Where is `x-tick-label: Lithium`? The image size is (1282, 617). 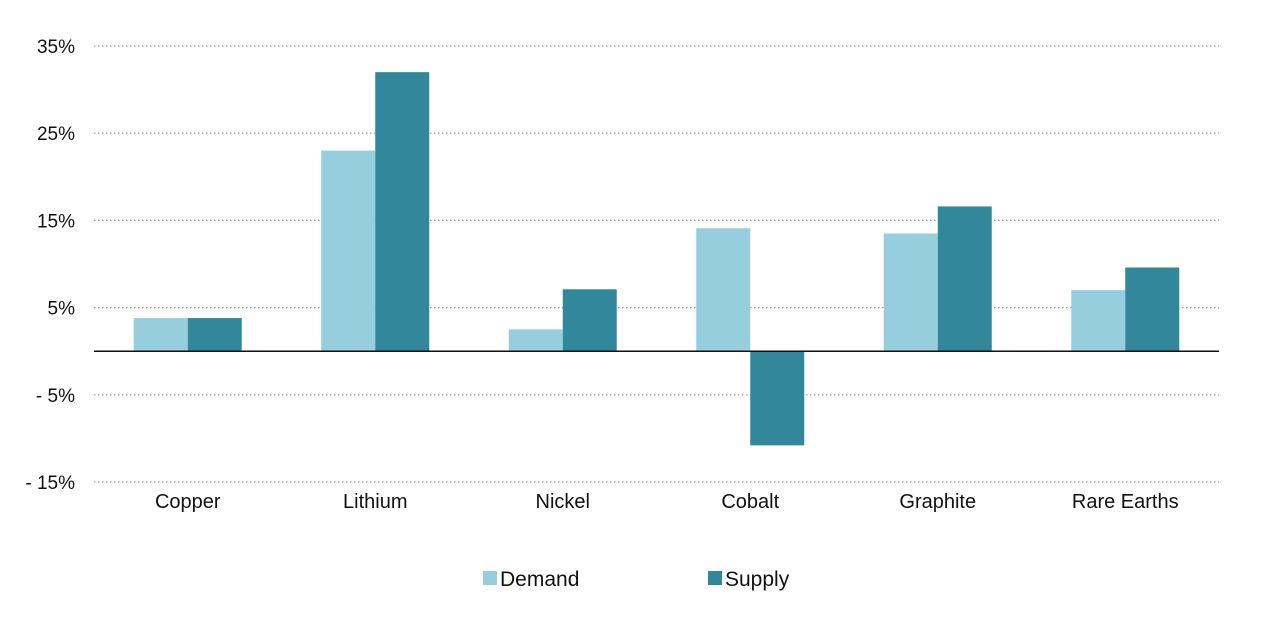 x-tick-label: Lithium is located at coordinates (375, 502).